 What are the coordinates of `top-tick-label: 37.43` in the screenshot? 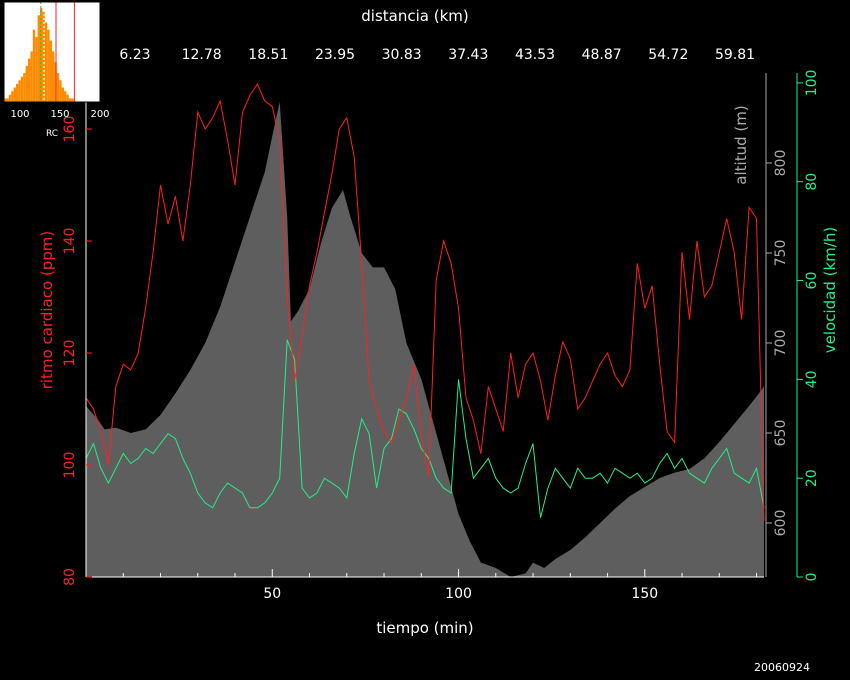 It's located at (468, 55).